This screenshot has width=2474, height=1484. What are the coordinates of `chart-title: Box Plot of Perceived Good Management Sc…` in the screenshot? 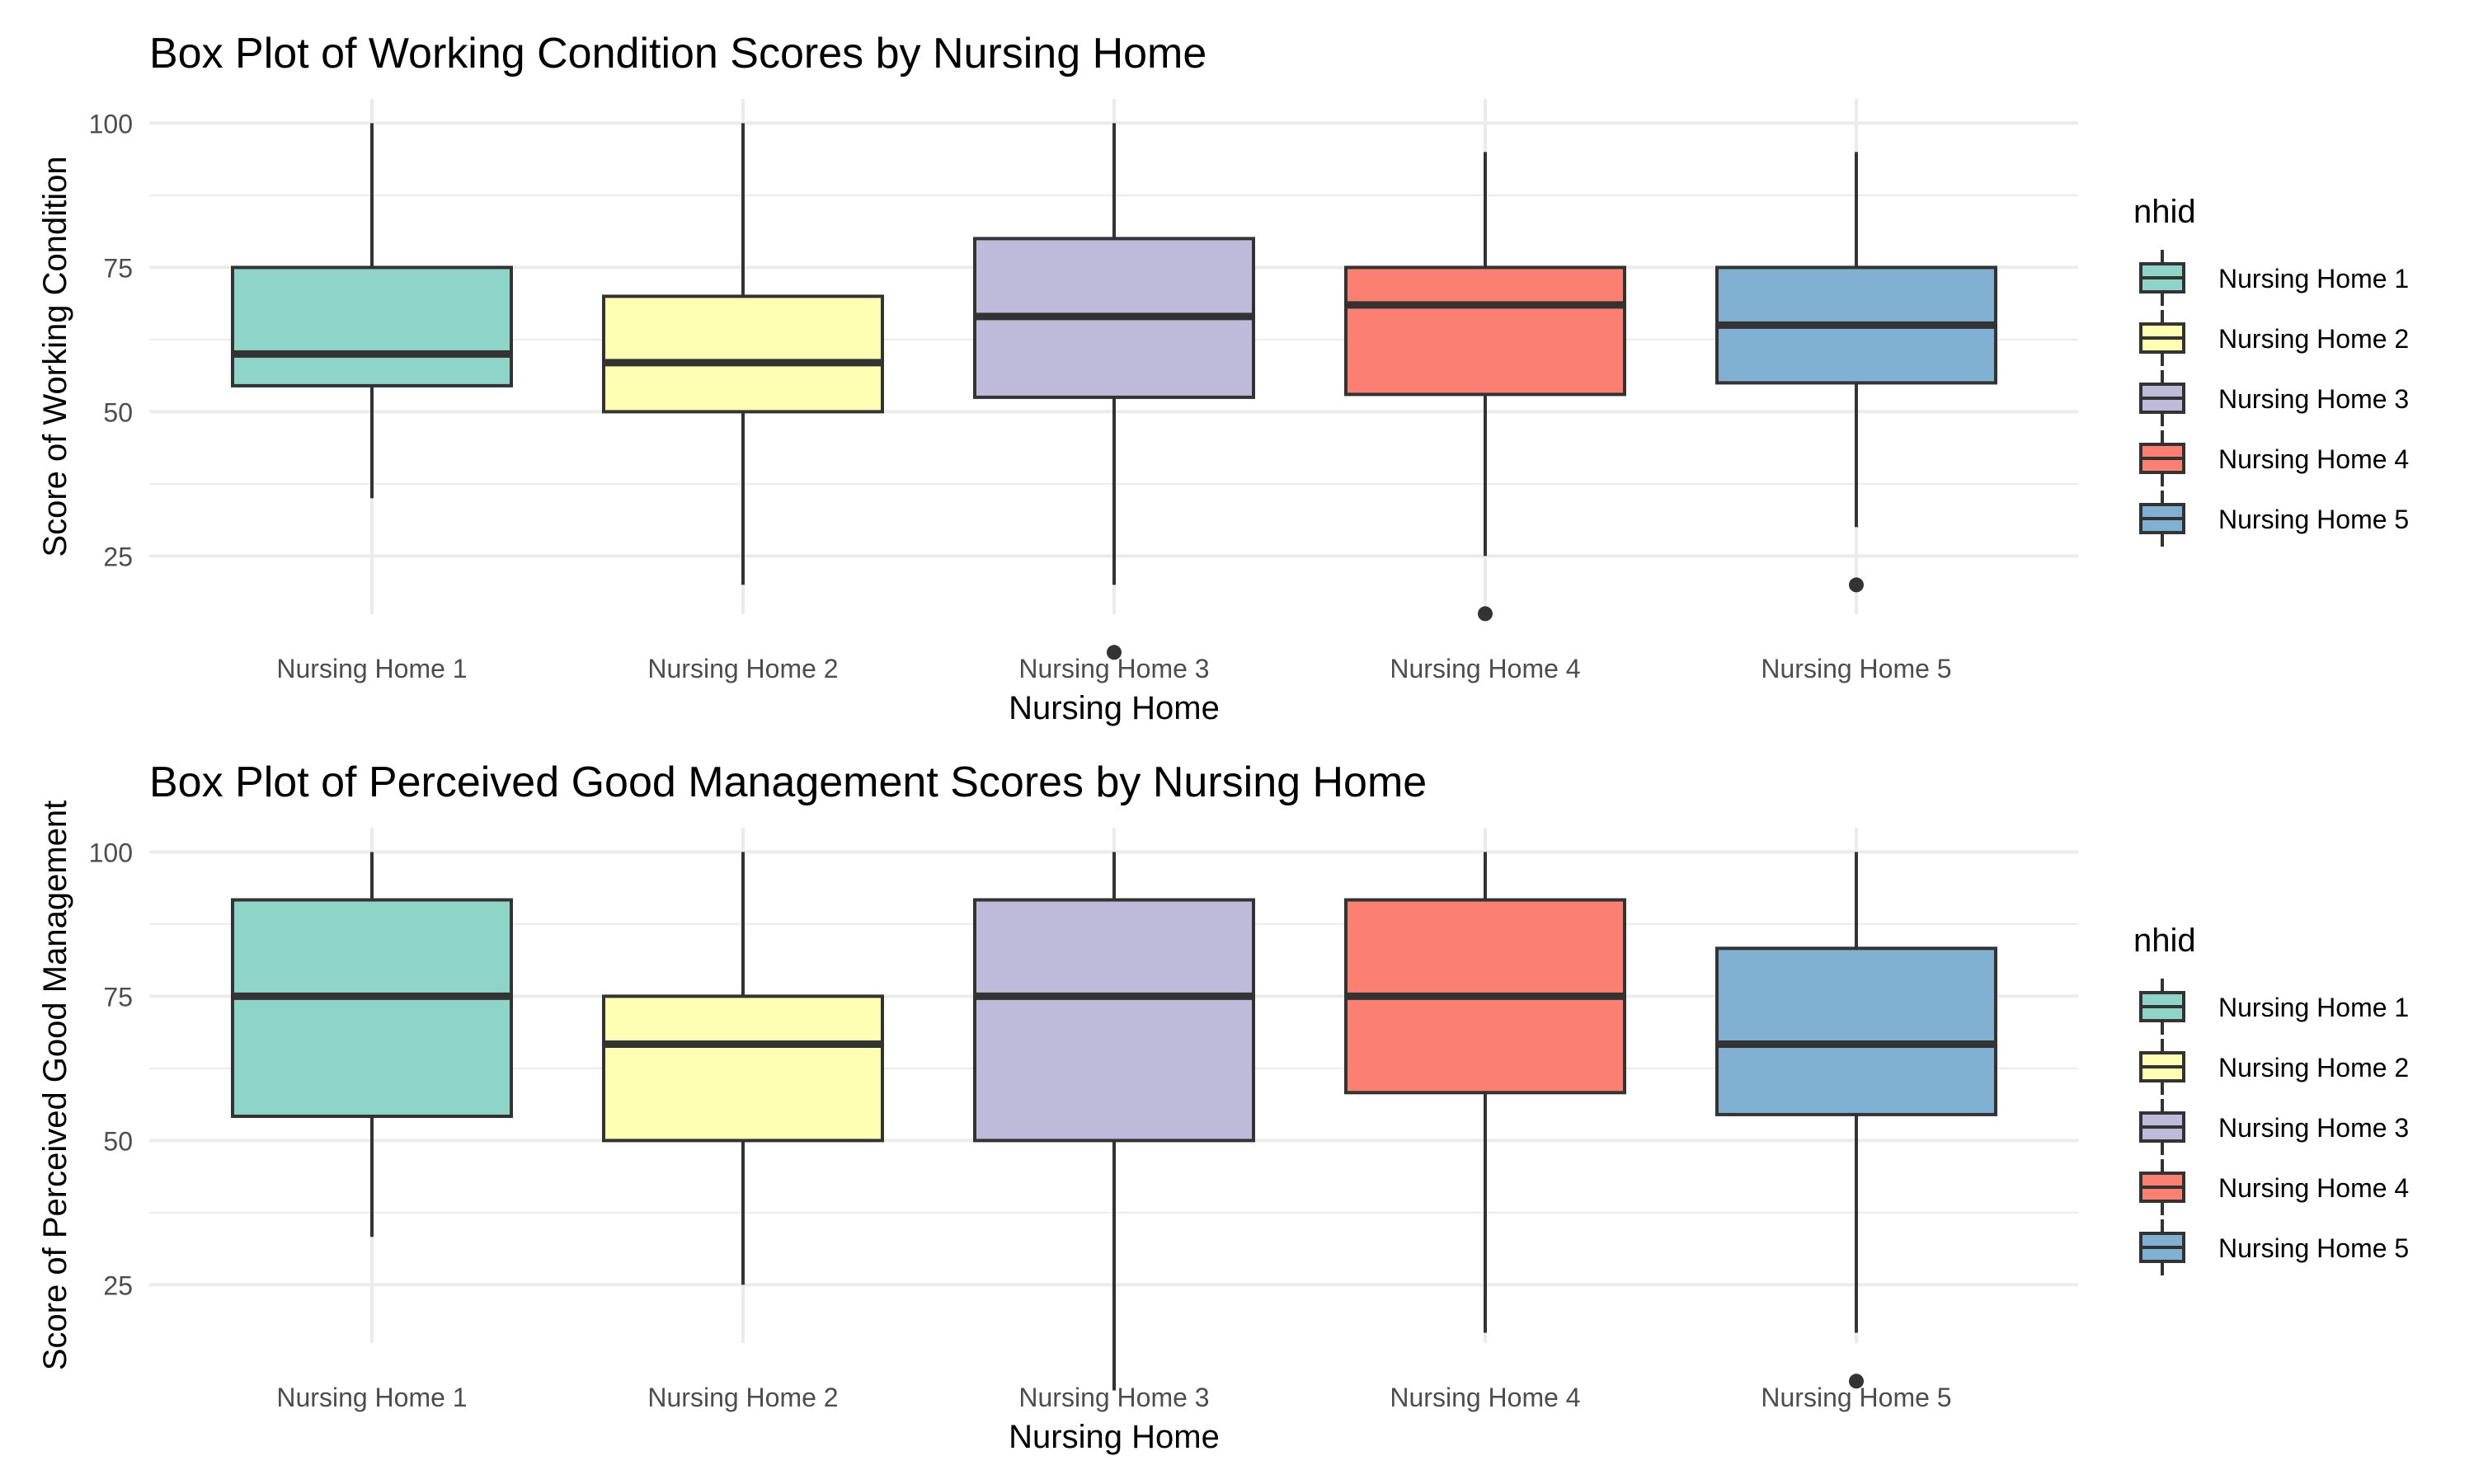 It's located at (788, 782).